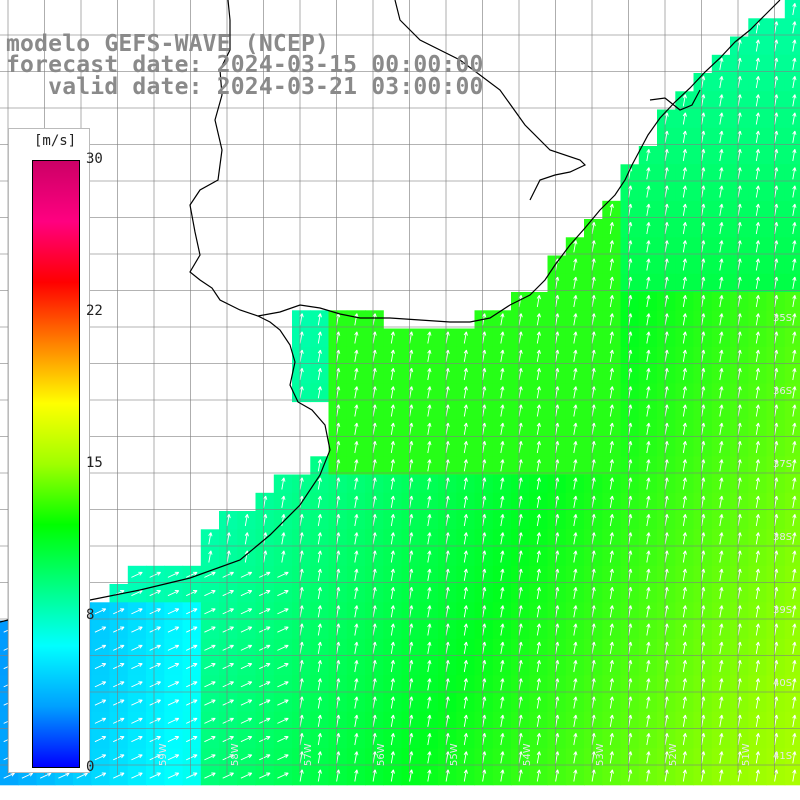 The width and height of the screenshot is (800, 800). I want to click on lat-label: 35S, so click(783, 318).